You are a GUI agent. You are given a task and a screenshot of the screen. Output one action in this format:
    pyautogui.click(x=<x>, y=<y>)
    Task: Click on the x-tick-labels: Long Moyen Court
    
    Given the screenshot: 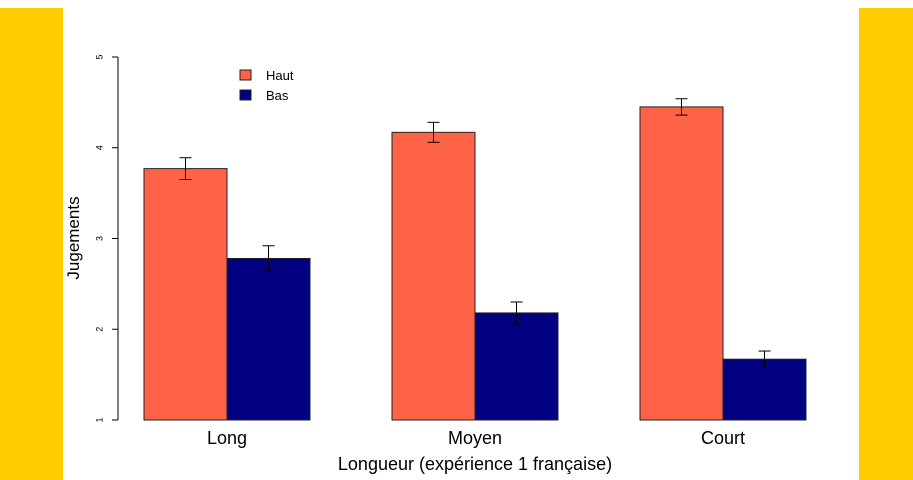 What is the action you would take?
    pyautogui.click(x=476, y=438)
    